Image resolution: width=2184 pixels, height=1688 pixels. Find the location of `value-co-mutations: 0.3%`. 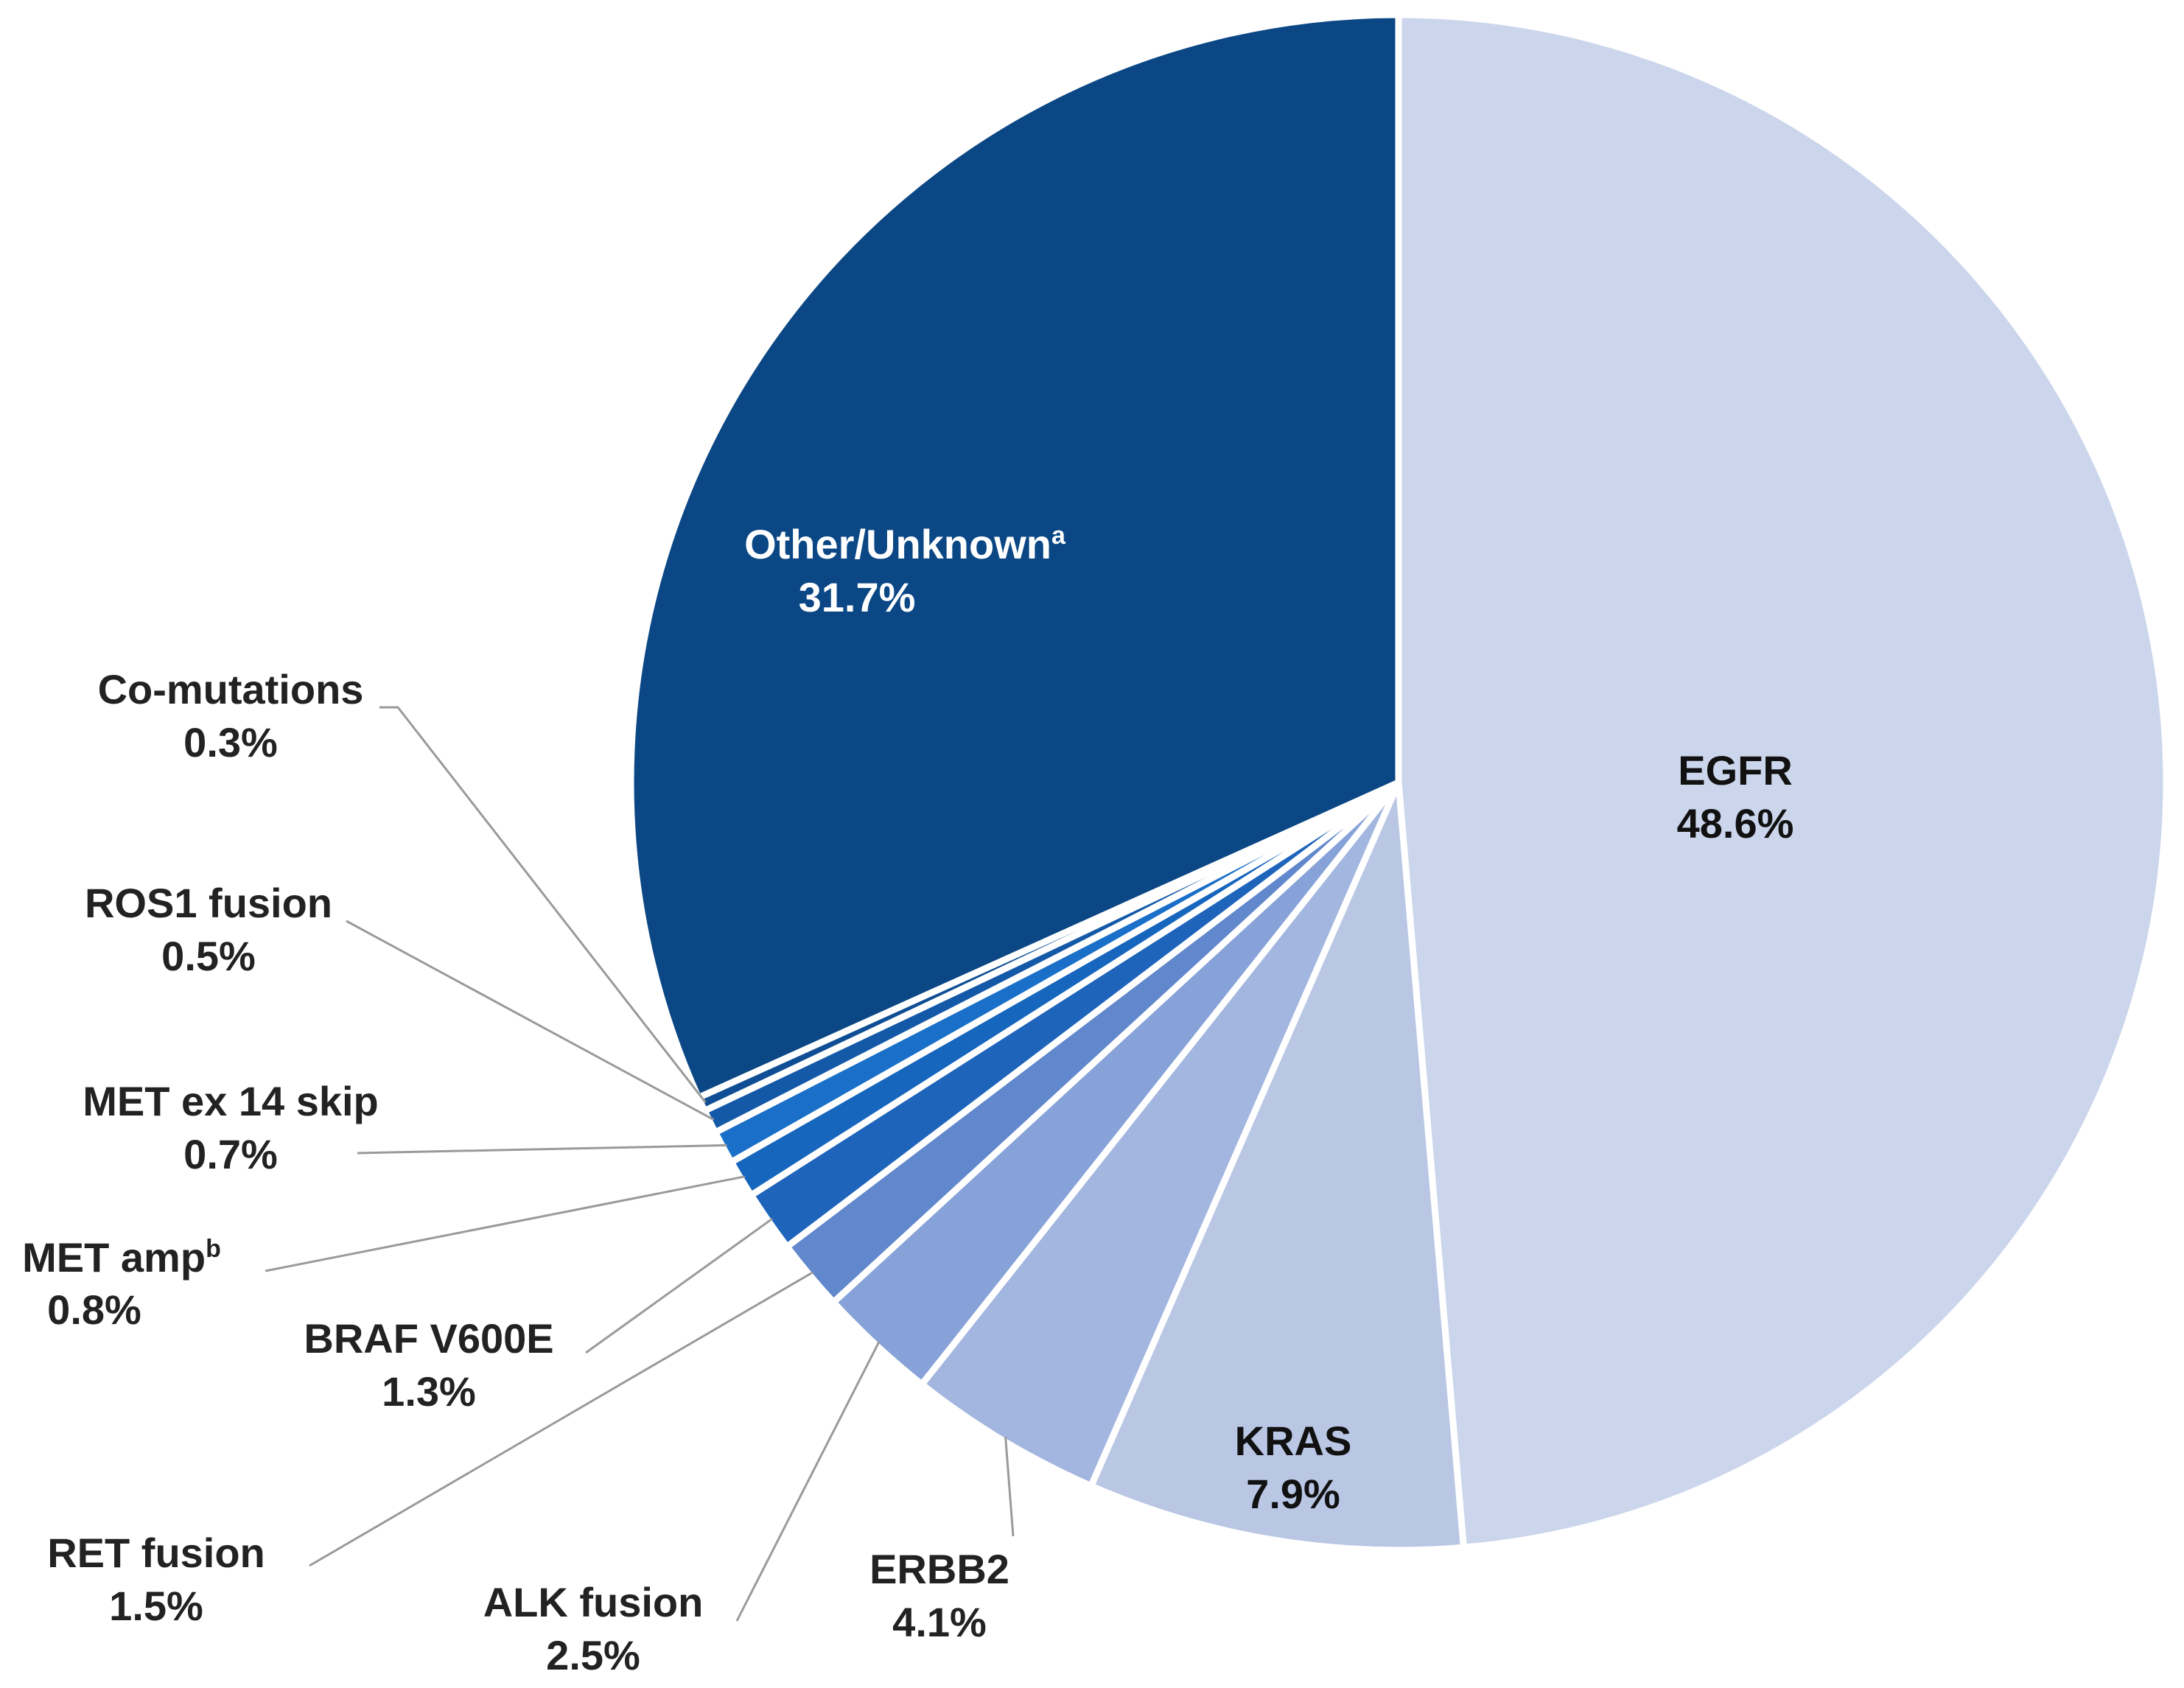

value-co-mutations: 0.3% is located at coordinates (231, 742).